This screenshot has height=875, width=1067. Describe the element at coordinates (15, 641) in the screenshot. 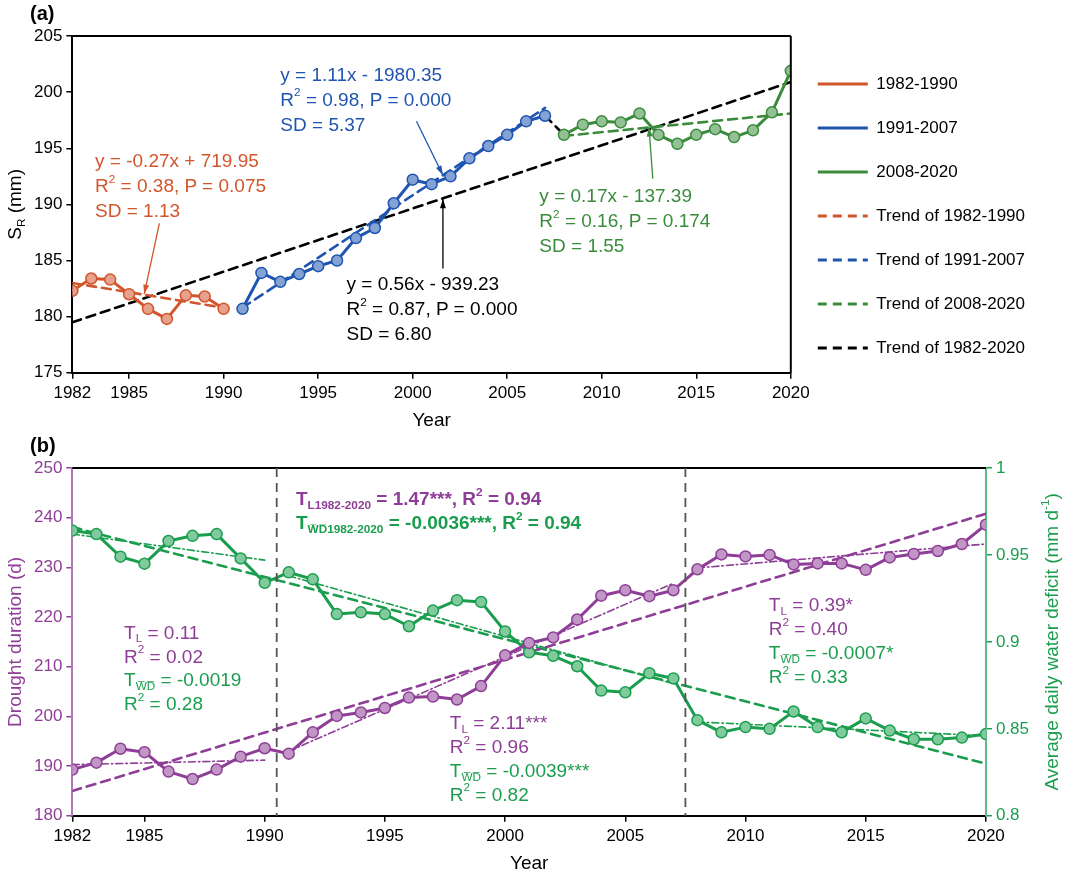

I see `y-axis-title: Drought duration (d)` at that location.